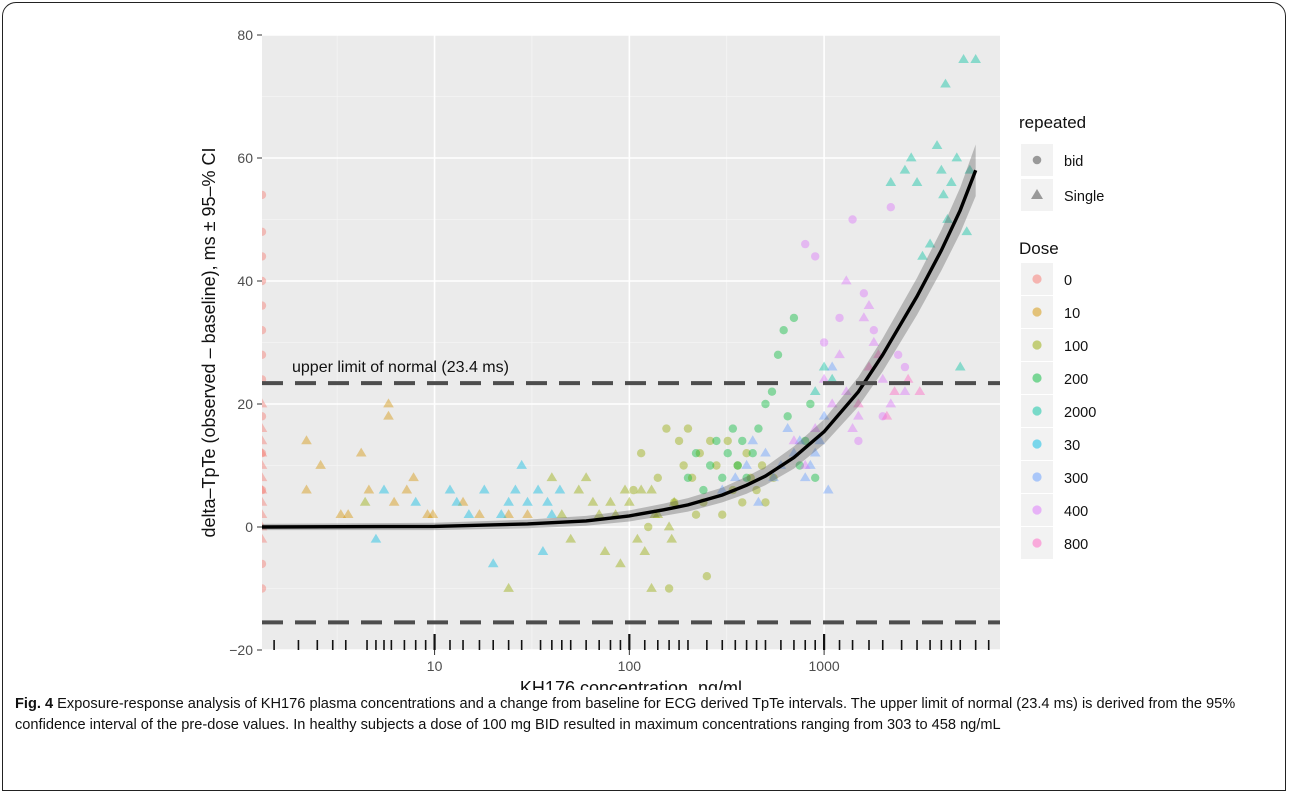 The width and height of the screenshot is (1290, 795). What do you see at coordinates (1037, 194) in the screenshot?
I see `legend-shape-triangle` at bounding box center [1037, 194].